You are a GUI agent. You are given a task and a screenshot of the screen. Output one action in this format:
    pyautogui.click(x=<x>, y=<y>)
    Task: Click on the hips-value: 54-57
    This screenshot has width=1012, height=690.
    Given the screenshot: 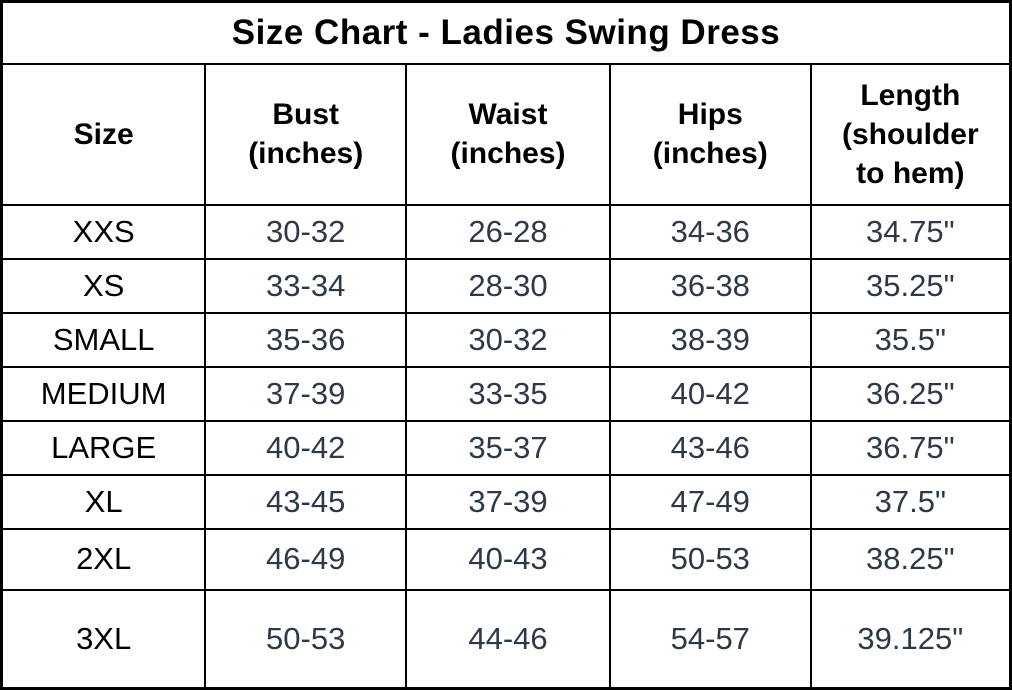 What is the action you would take?
    pyautogui.click(x=710, y=639)
    